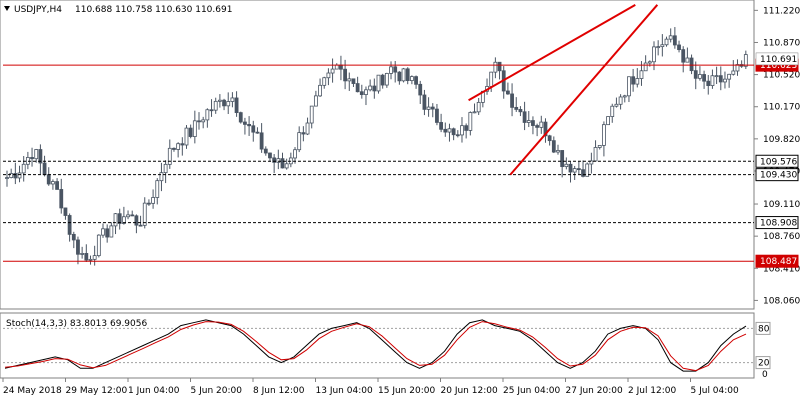 The image size is (800, 400). I want to click on symbol-label: USDJPY,H4, so click(38, 10).